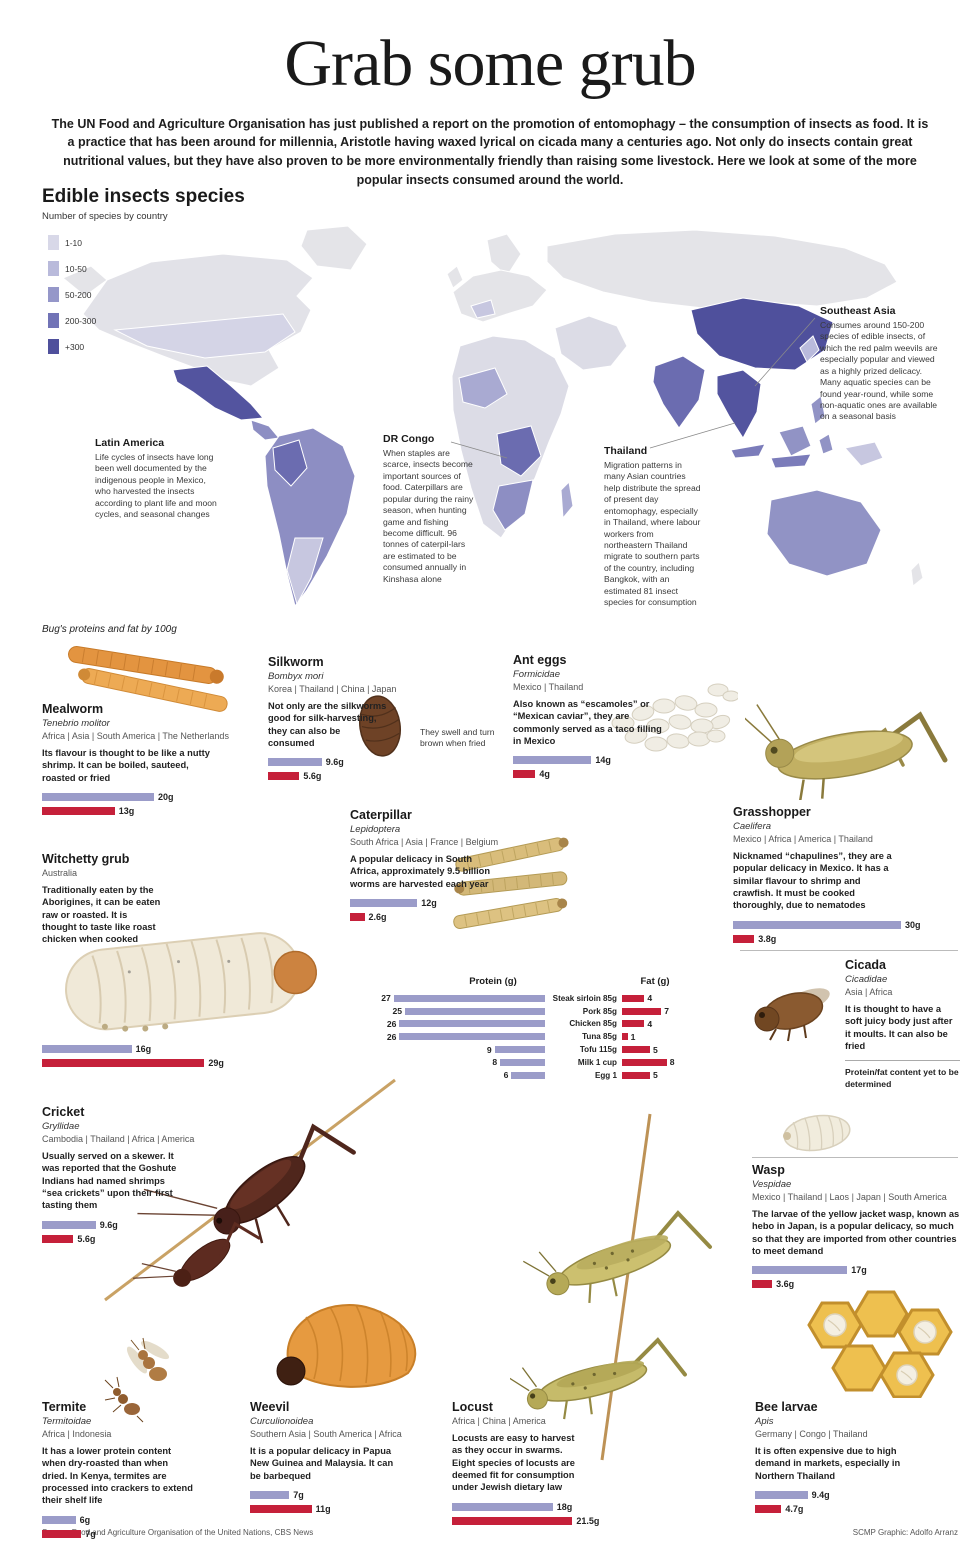 Image resolution: width=980 pixels, height=1564 pixels. Describe the element at coordinates (504, 255) in the screenshot. I see `map-region-scandinavia` at that location.